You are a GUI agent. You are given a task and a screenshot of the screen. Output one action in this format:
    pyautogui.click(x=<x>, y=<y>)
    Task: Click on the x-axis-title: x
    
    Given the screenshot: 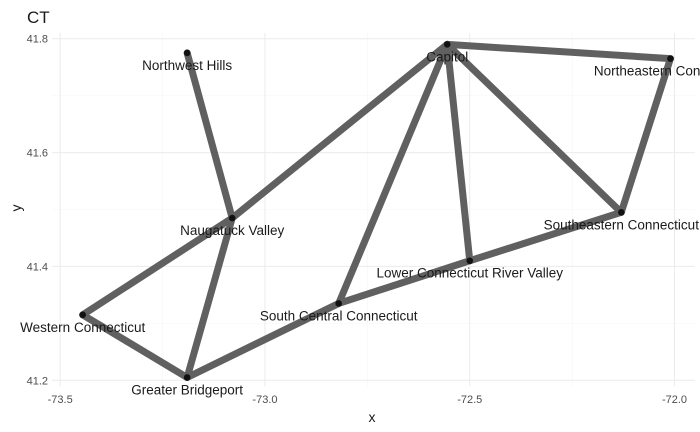 What is the action you would take?
    pyautogui.click(x=372, y=417)
    